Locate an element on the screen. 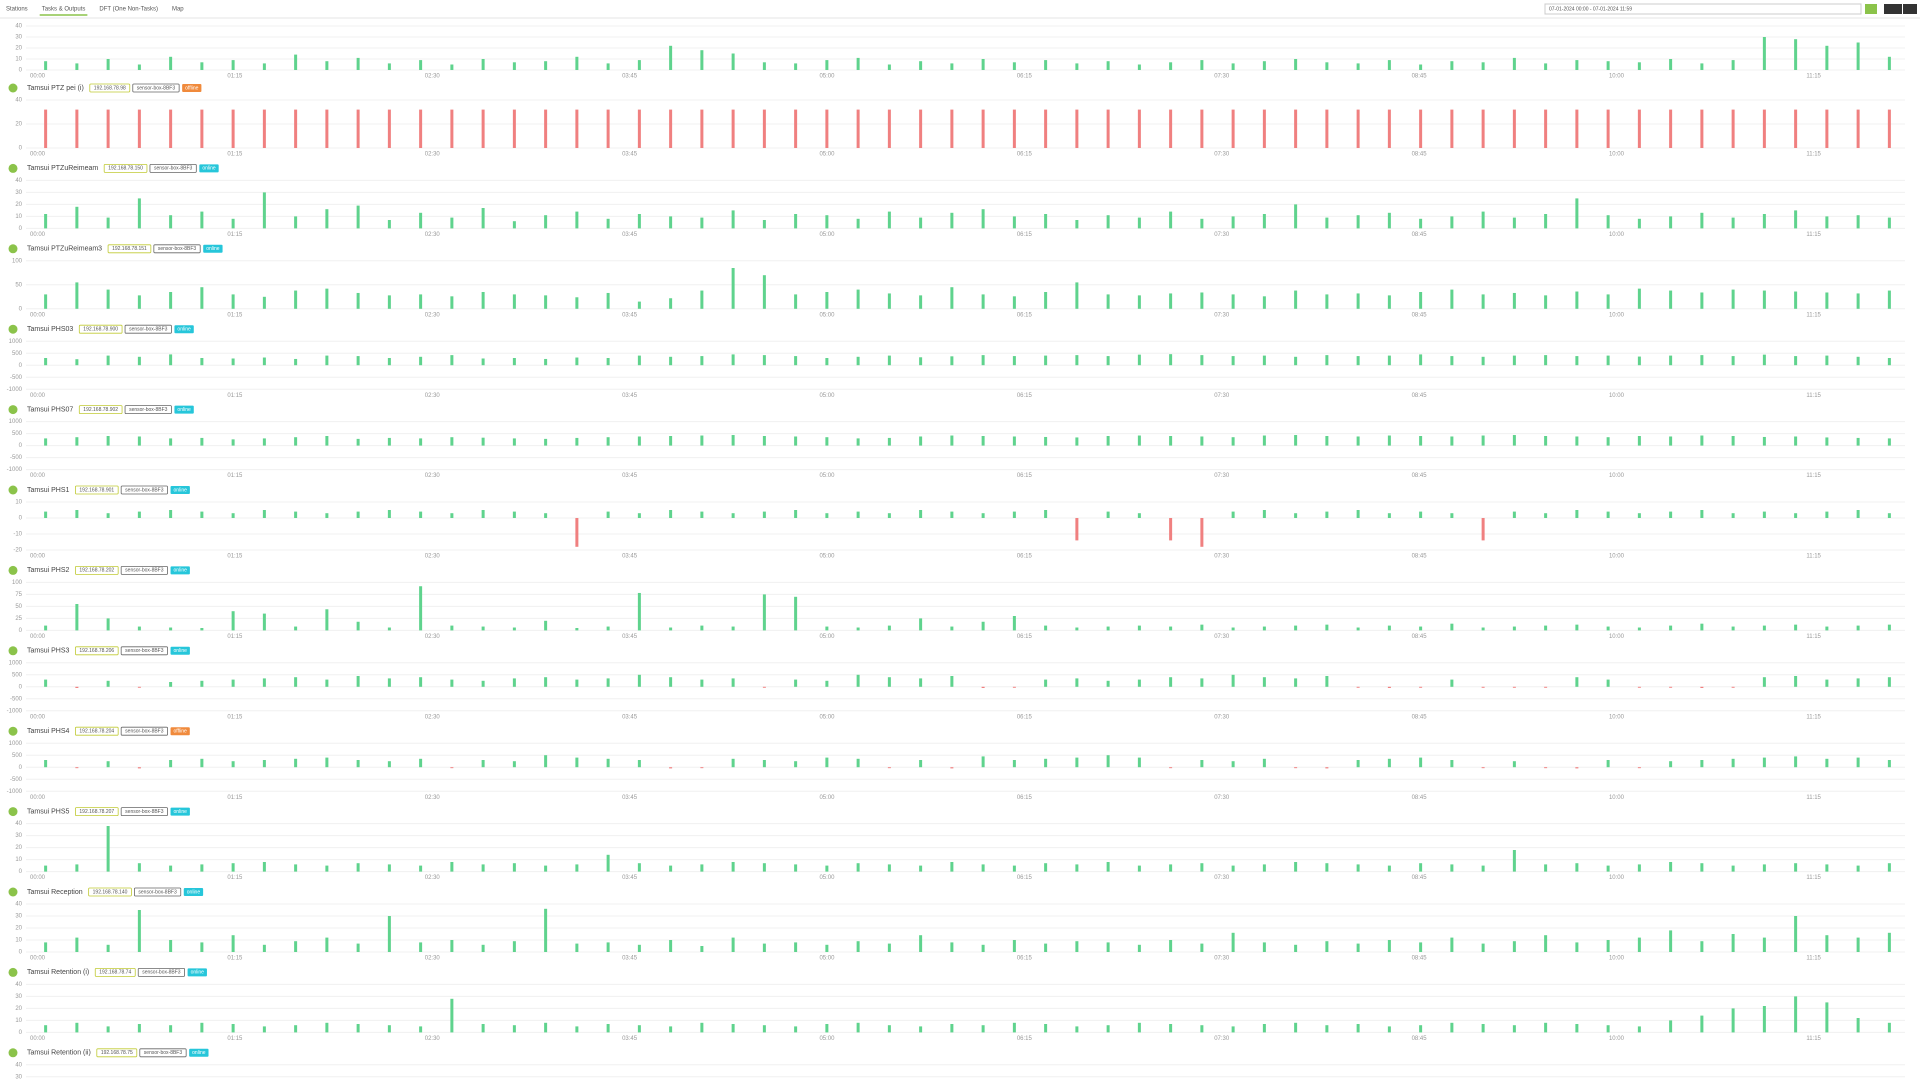 This screenshot has height=1085, width=1920. panel-title: Tamsui Retention (i) is located at coordinates (58, 972).